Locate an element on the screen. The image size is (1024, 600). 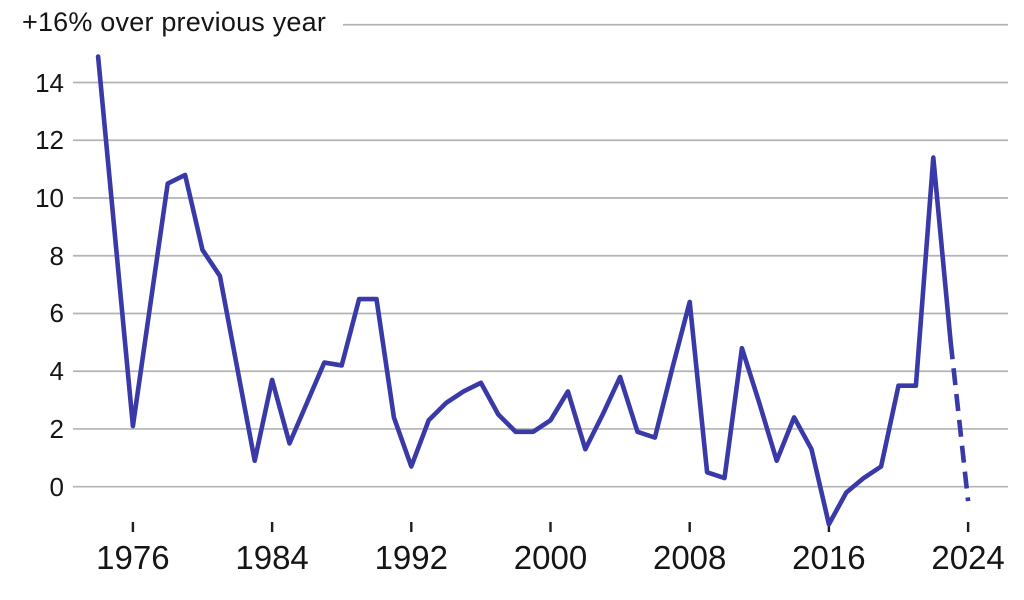
x-axis-label: 1992 is located at coordinates (411, 557).